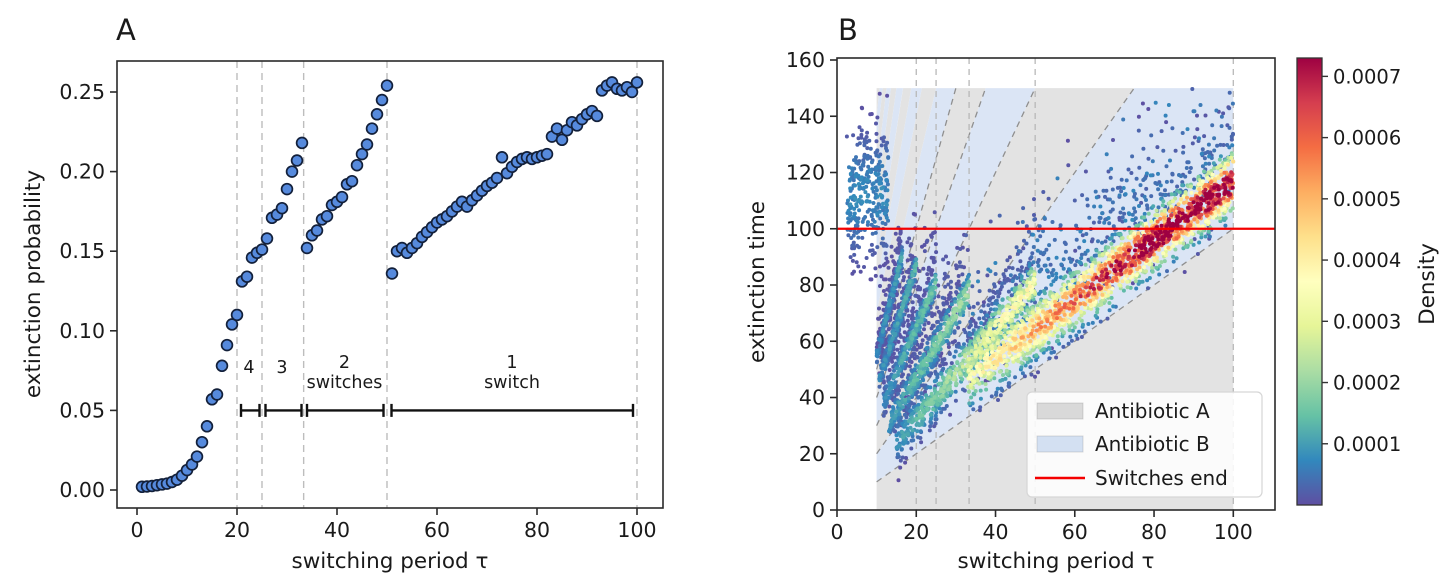 This screenshot has height=586, width=1452. Describe the element at coordinates (237, 530) in the screenshot. I see `x-tick-label: 20` at that location.